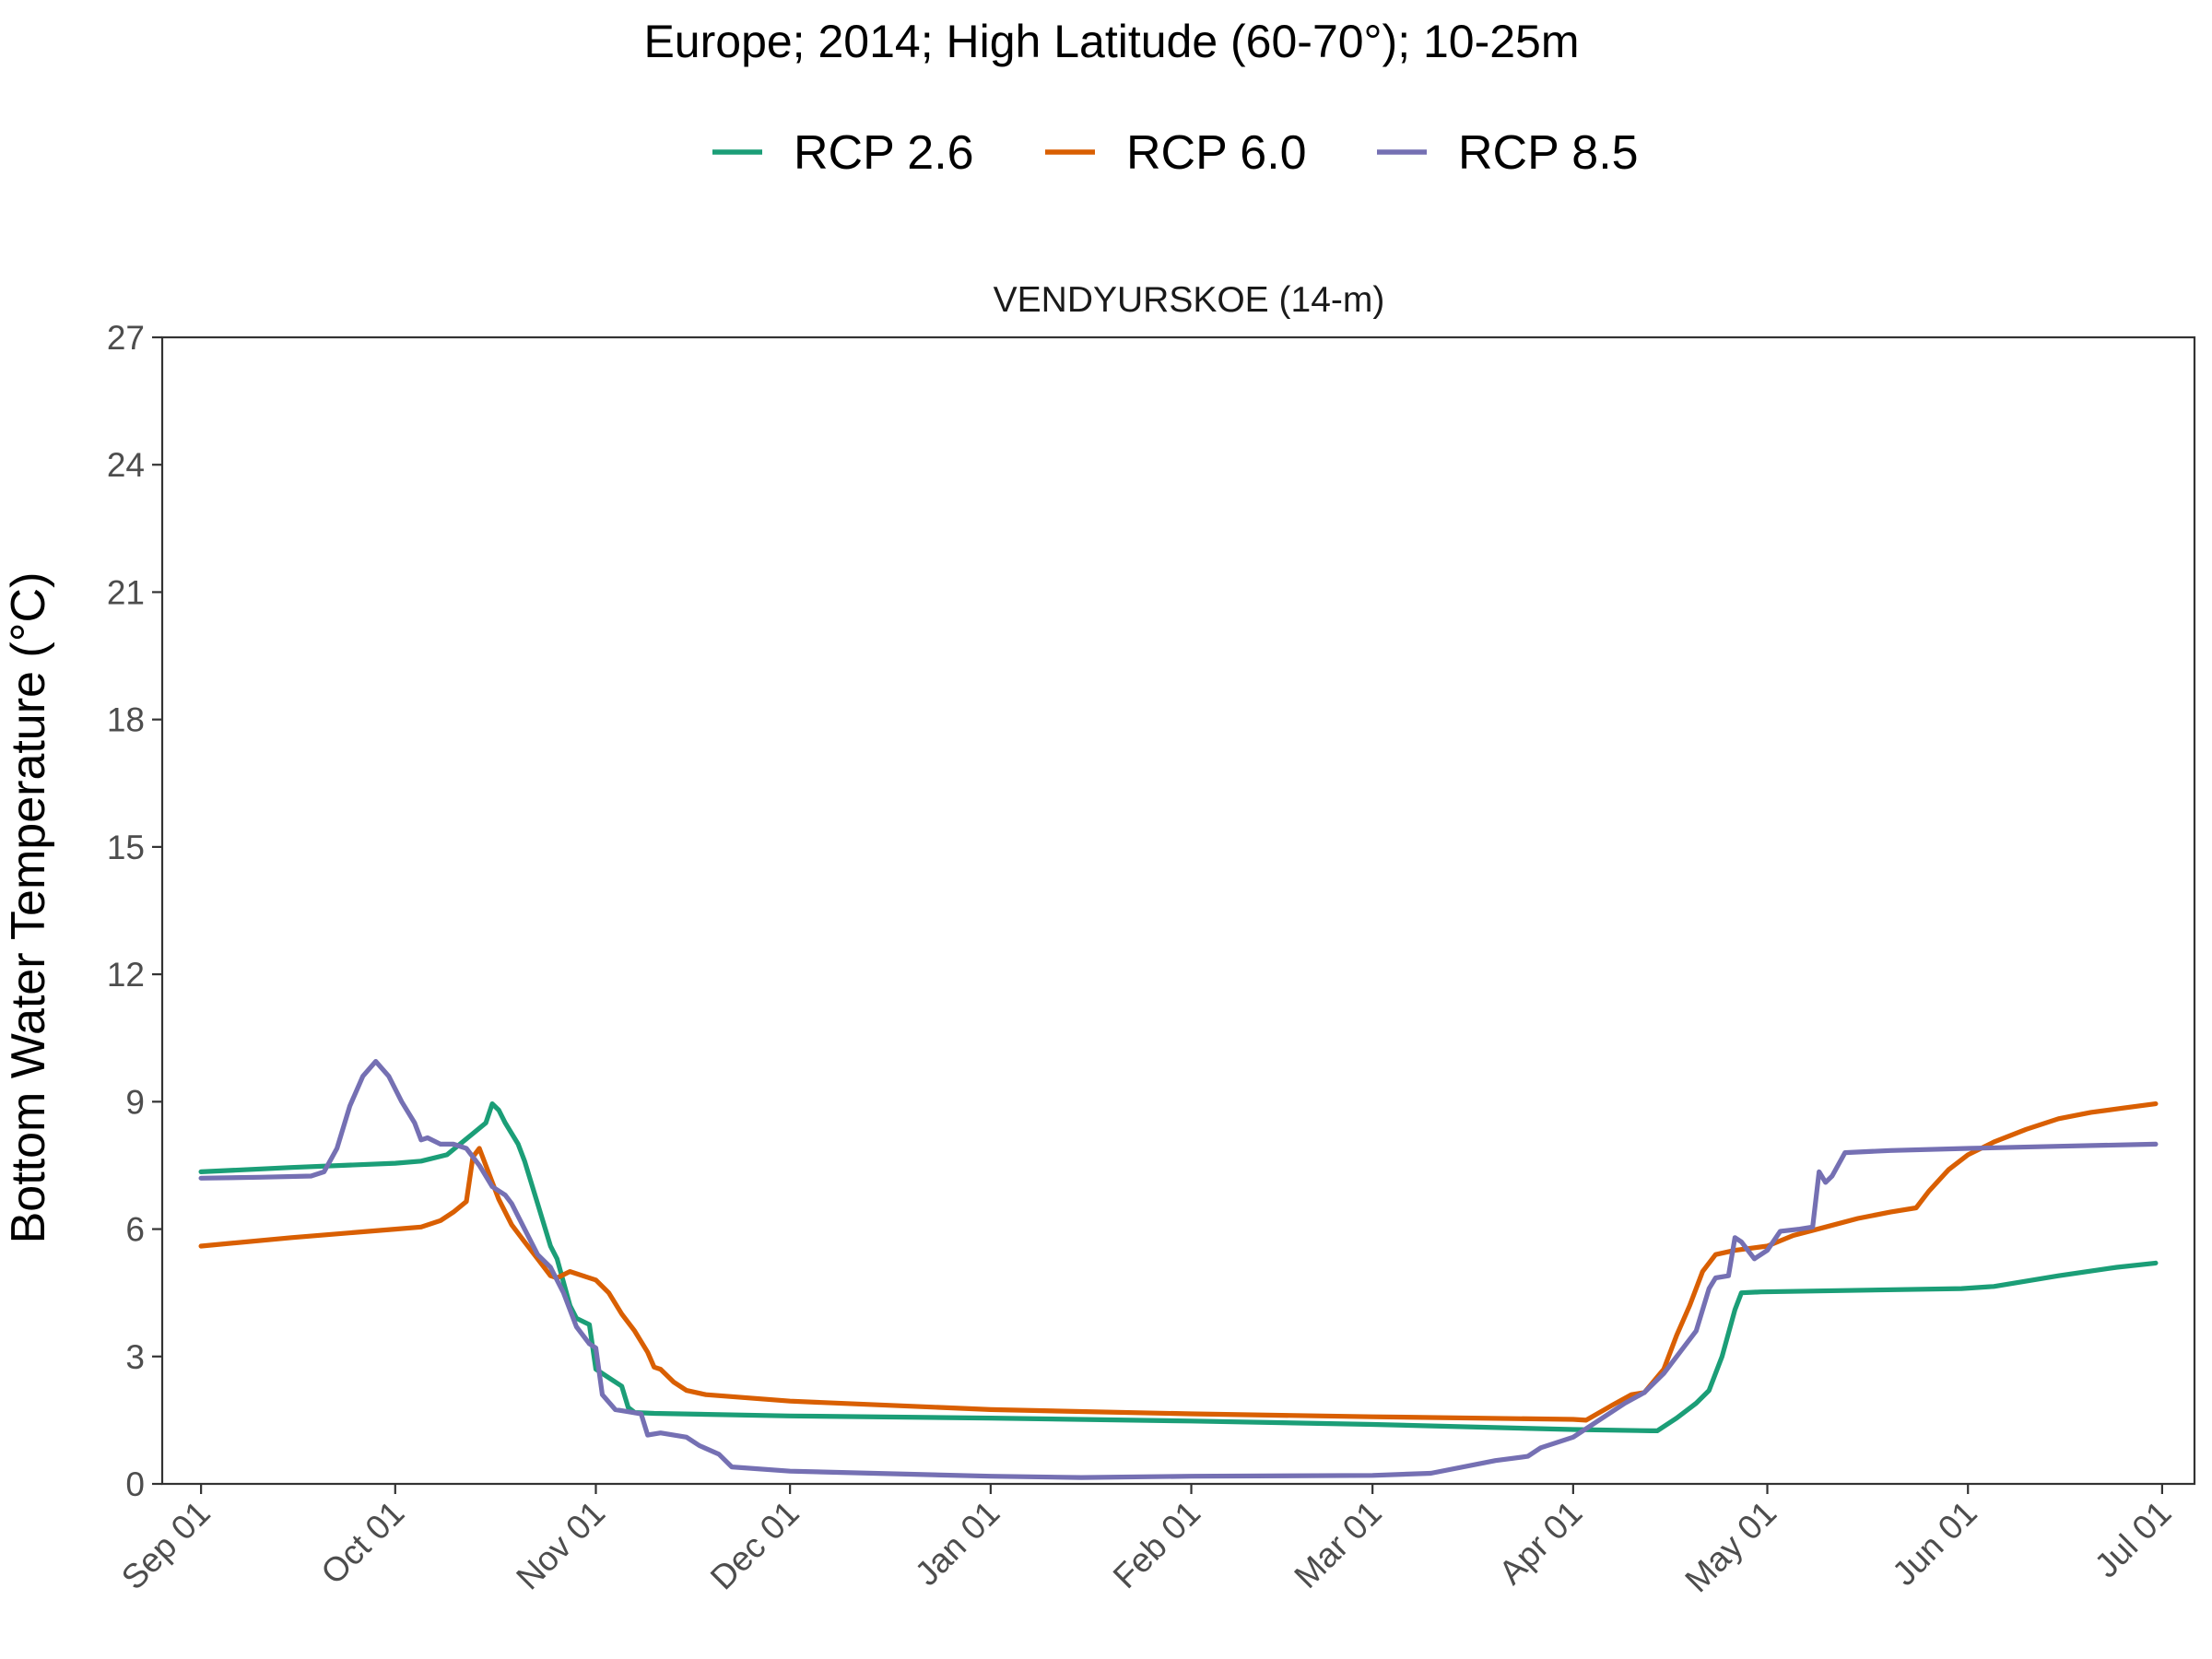  I want to click on y-axis-label: Bottom Water Temperature (°C), so click(28, 908).